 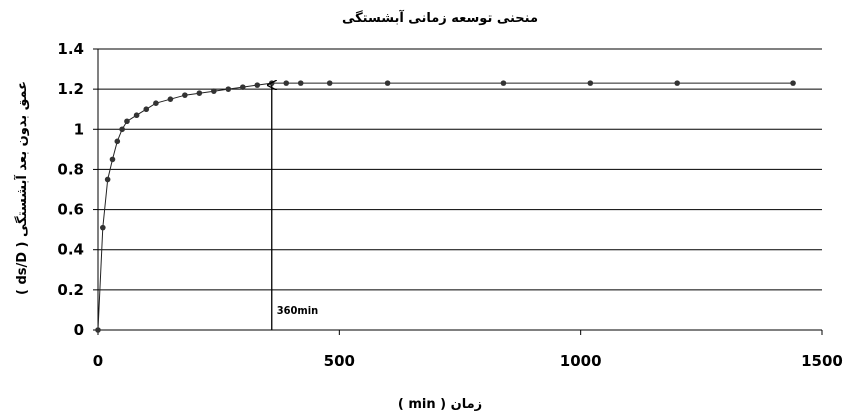 What do you see at coordinates (297, 310) in the screenshot?
I see `annotation-label: 360min` at bounding box center [297, 310].